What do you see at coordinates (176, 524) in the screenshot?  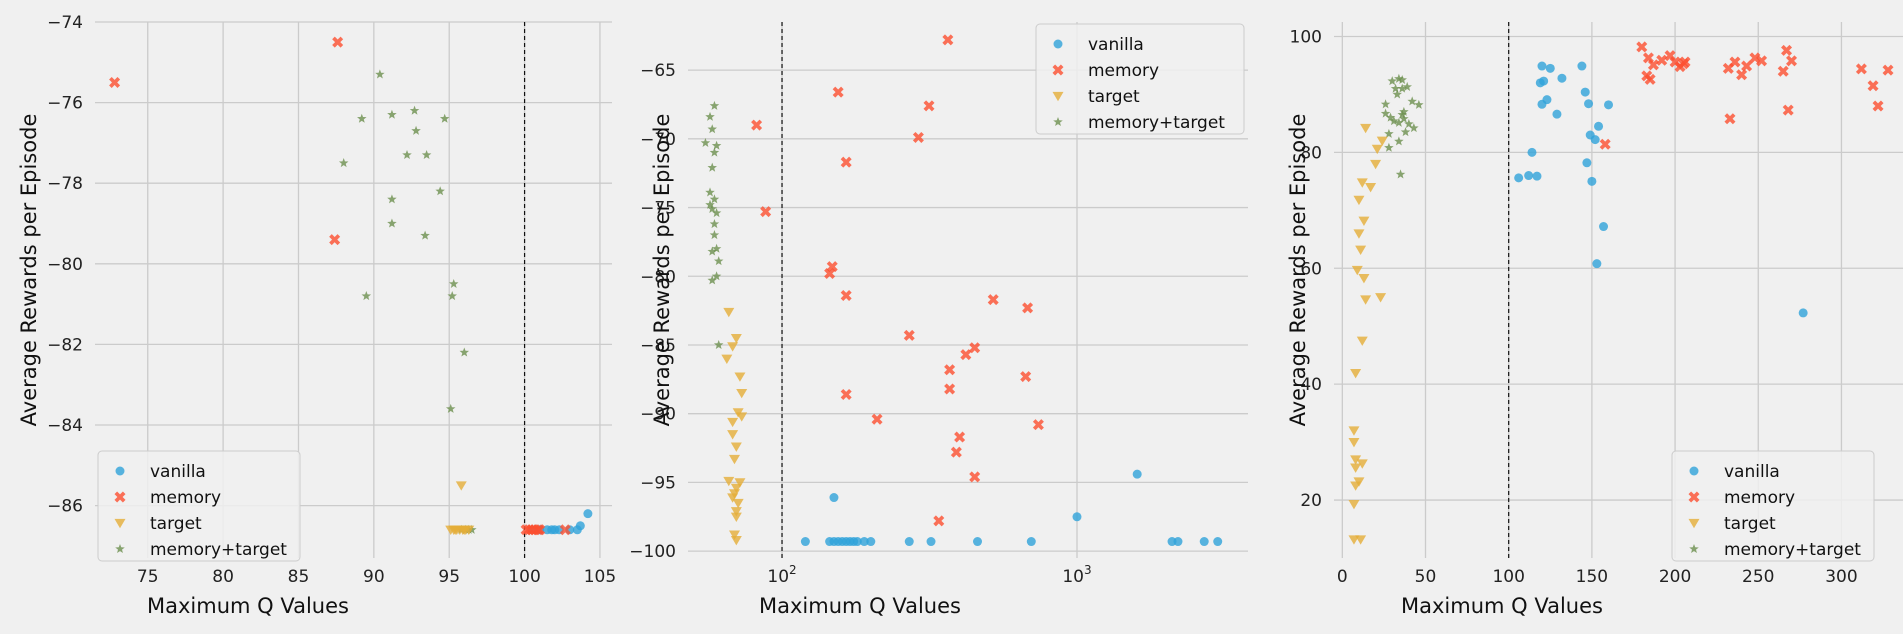 I see `legend-label: target` at bounding box center [176, 524].